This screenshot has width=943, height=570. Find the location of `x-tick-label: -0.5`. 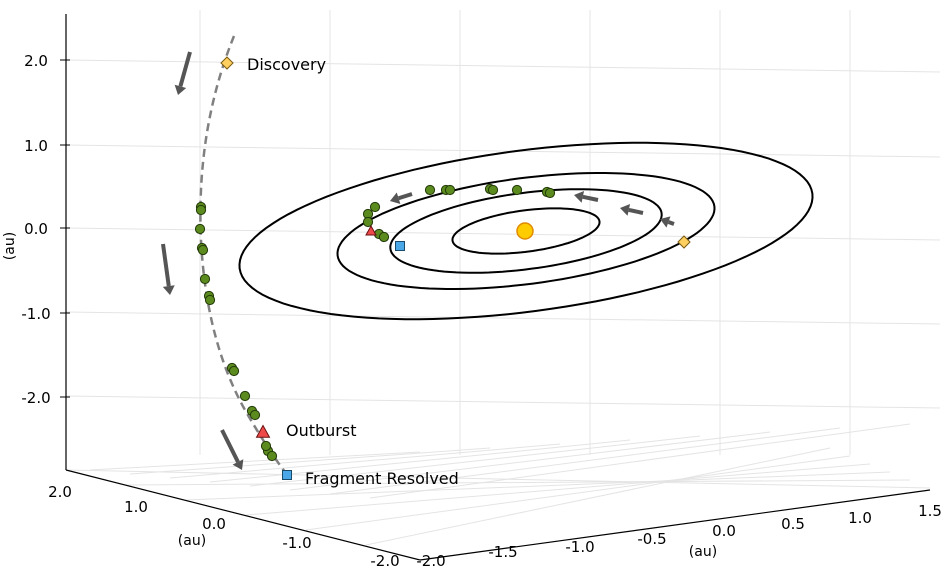

x-tick-label: -0.5 is located at coordinates (651, 539).